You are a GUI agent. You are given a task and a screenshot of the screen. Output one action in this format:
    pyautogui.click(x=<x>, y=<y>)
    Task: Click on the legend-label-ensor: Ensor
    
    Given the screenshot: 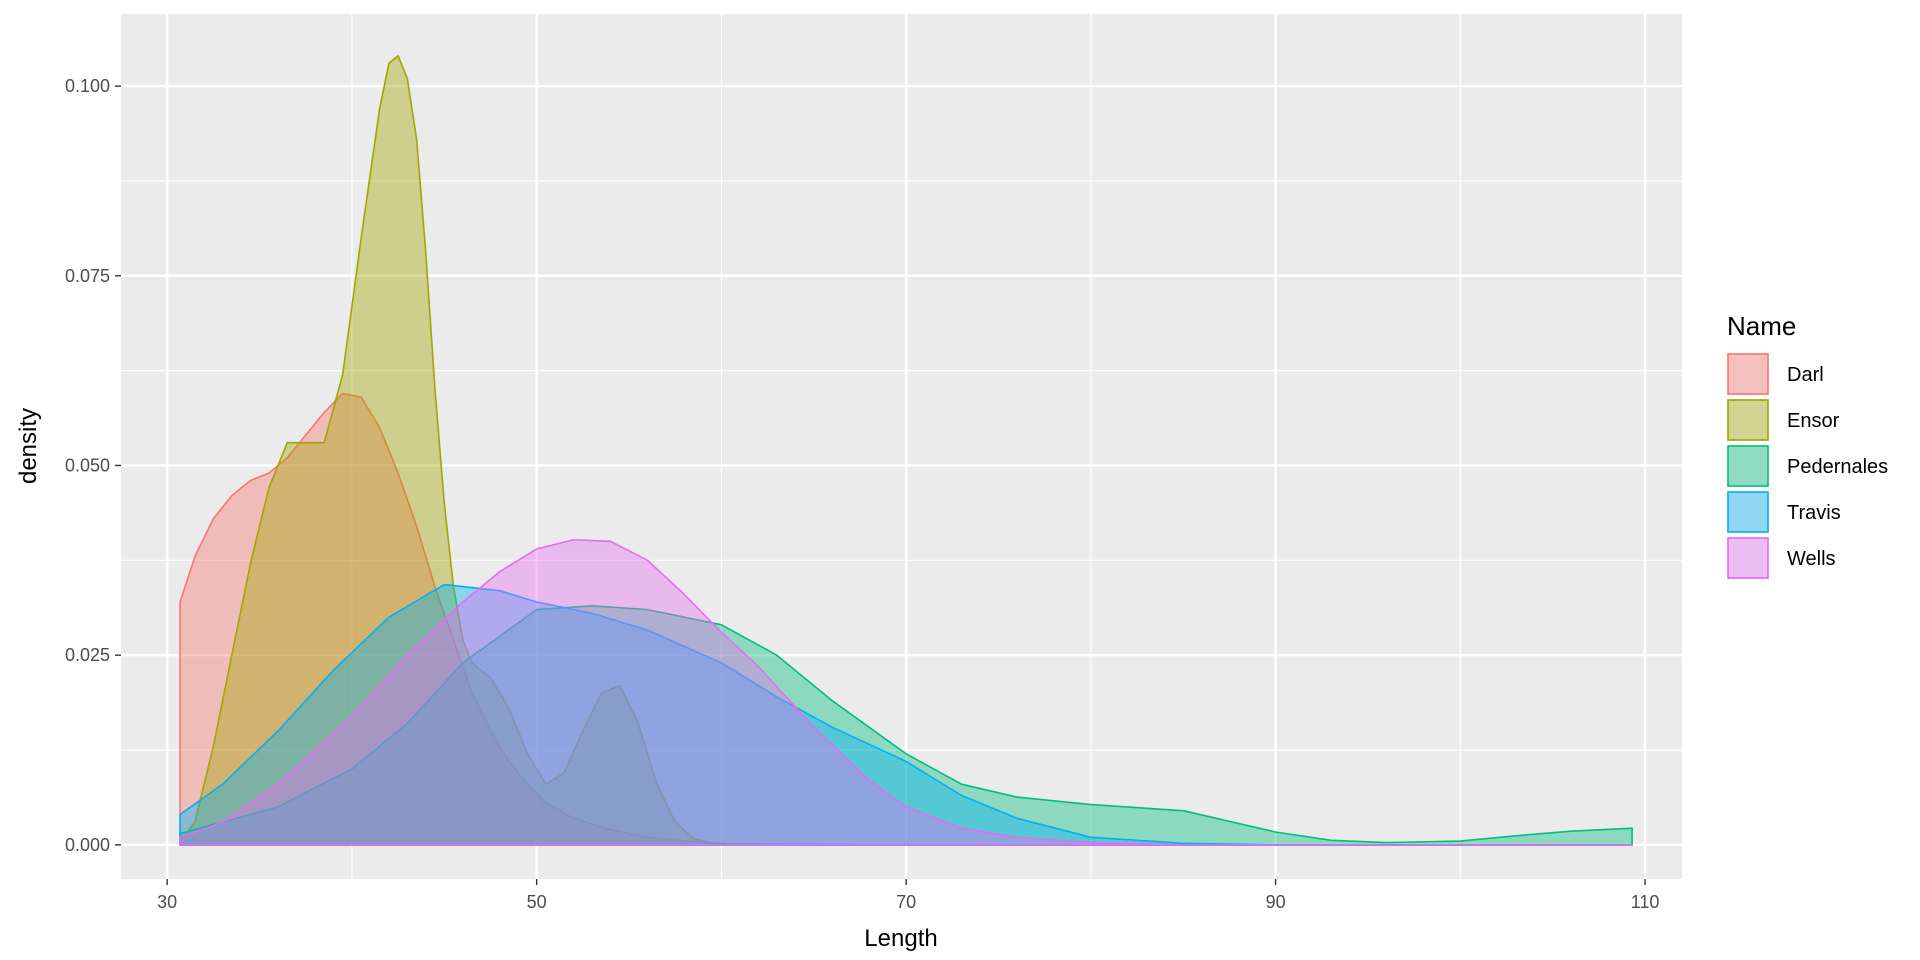 What is the action you would take?
    pyautogui.click(x=1813, y=421)
    